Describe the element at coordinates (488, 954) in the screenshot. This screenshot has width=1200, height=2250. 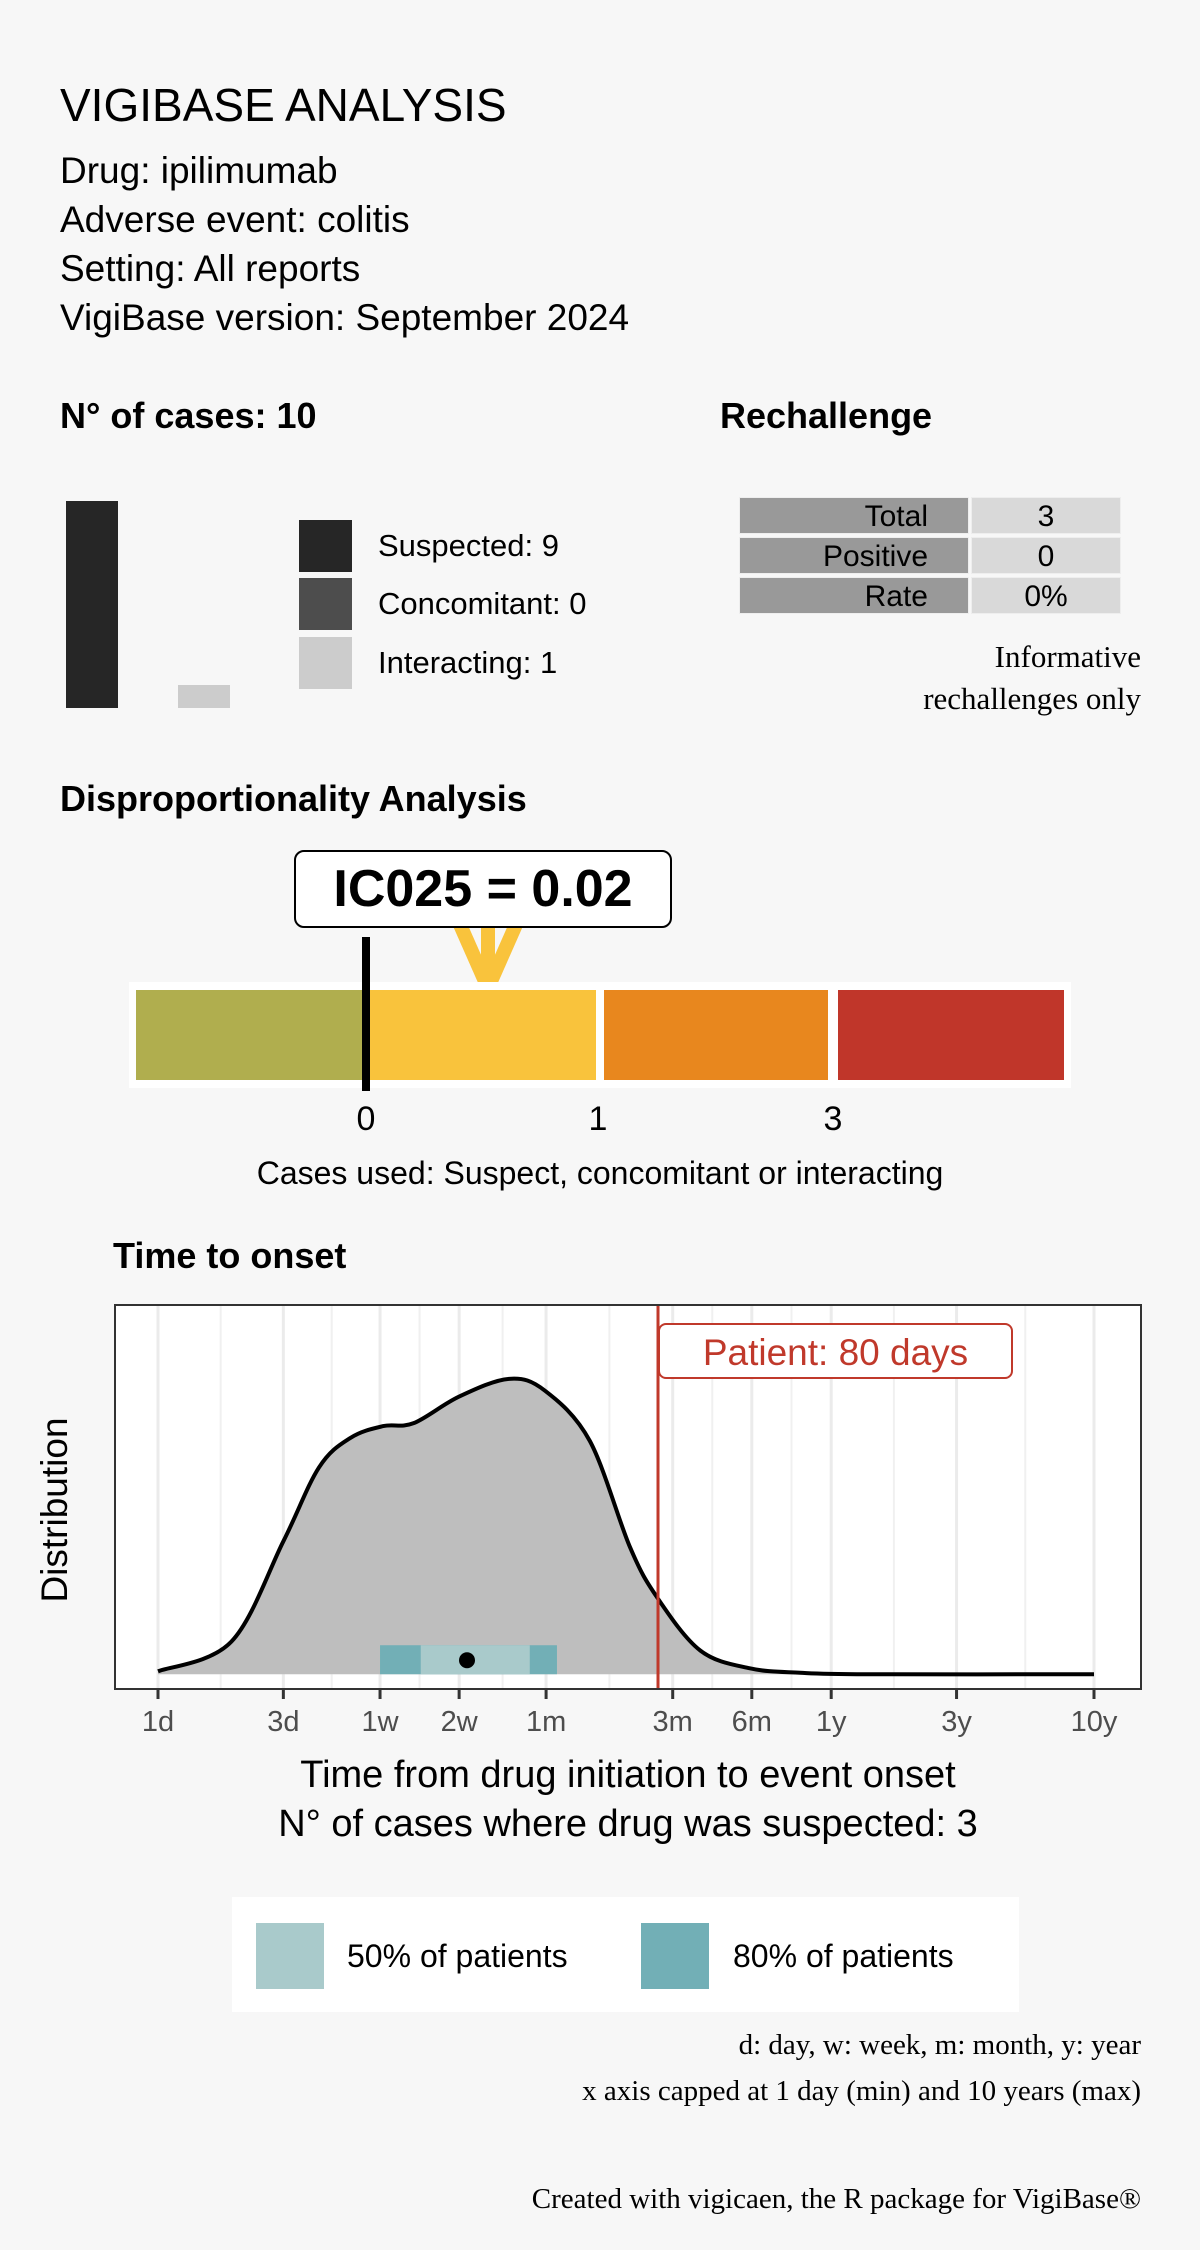
I see `ic-arrow-icon` at that location.